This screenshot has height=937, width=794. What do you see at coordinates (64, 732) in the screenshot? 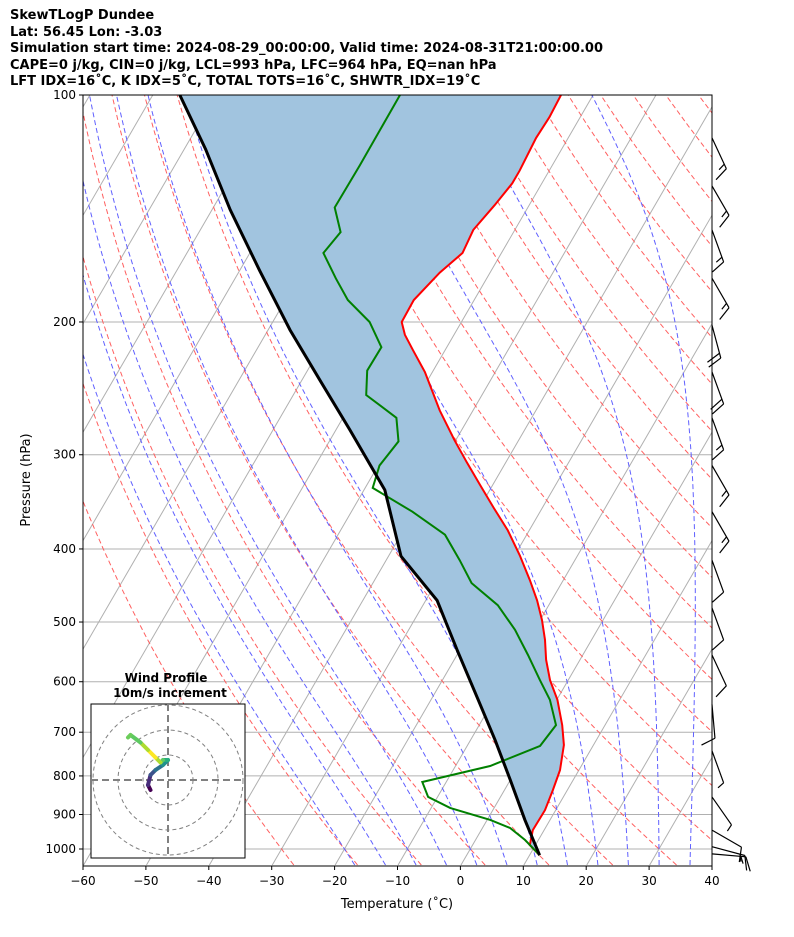
I see `y-tick-label: 700` at bounding box center [64, 732].